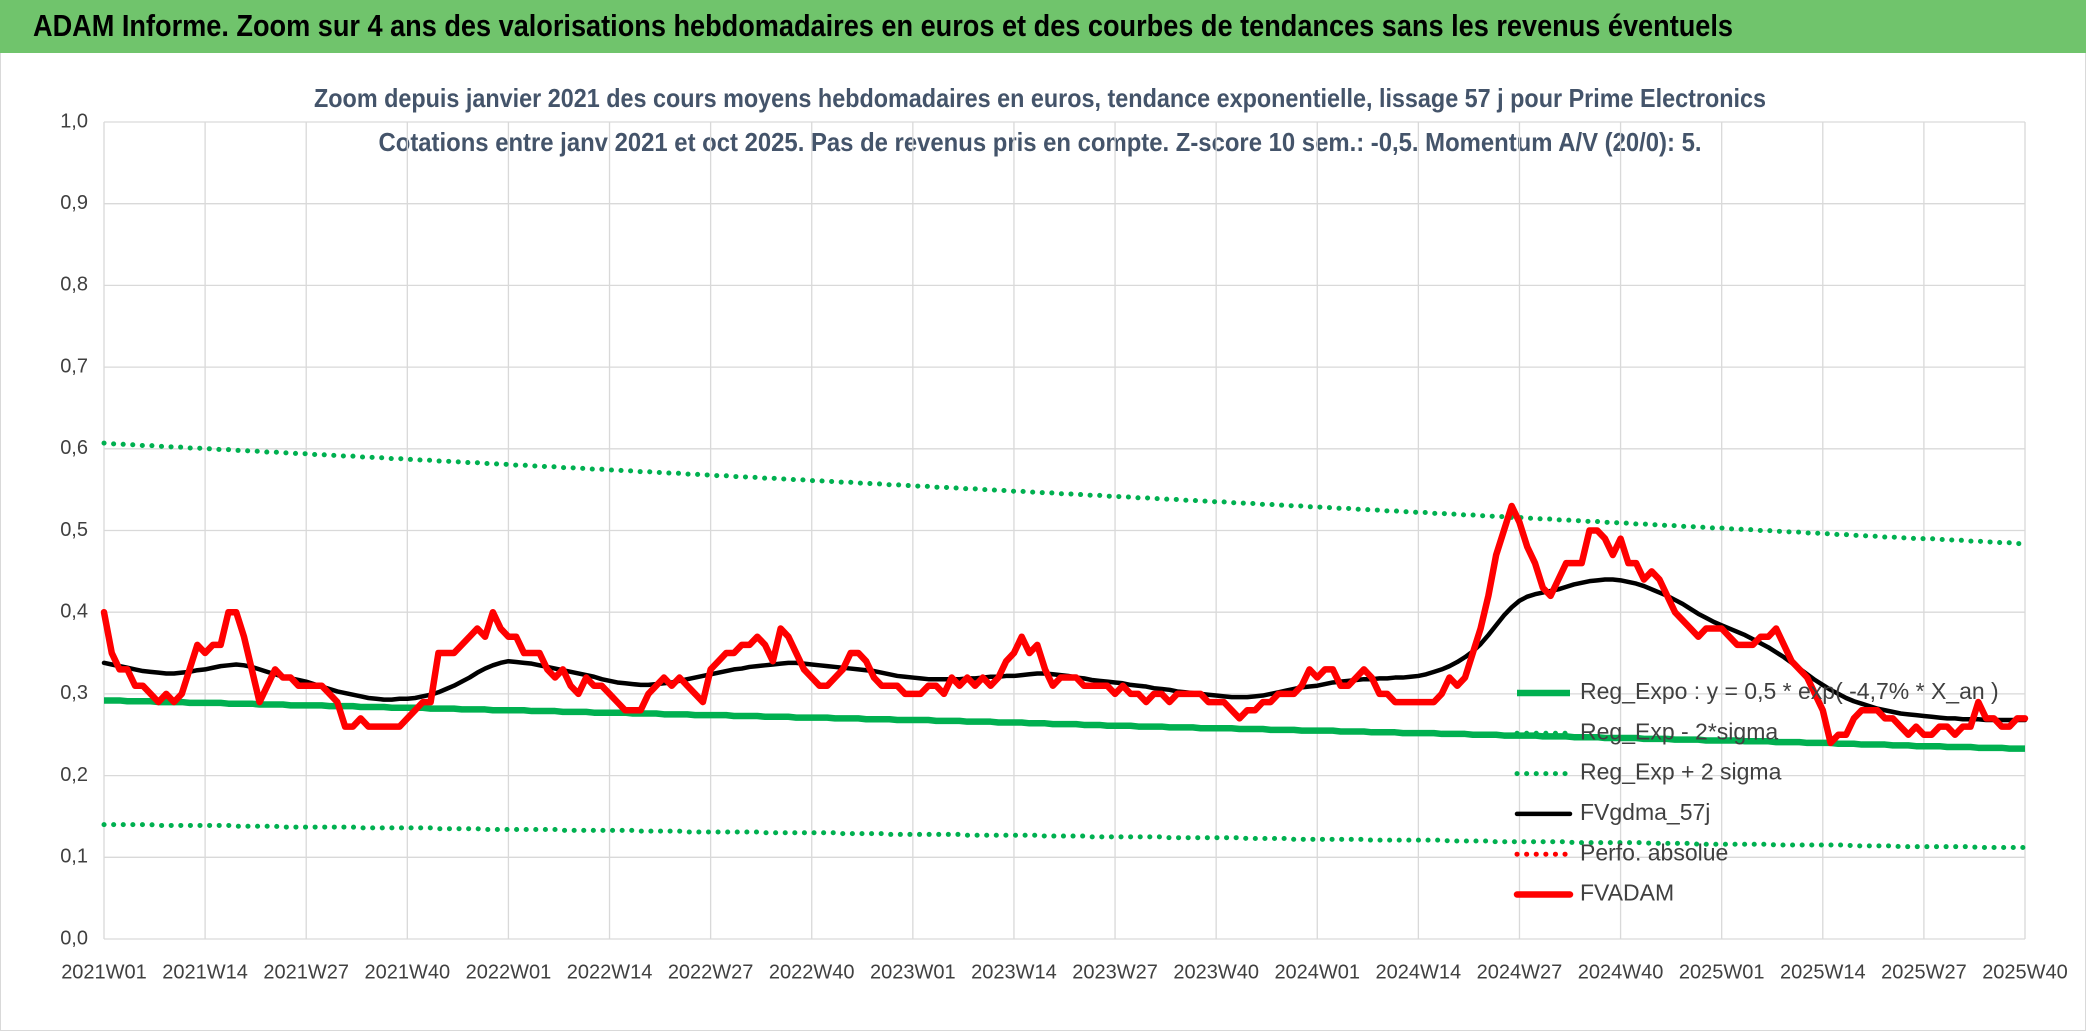 Image resolution: width=2086 pixels, height=1031 pixels. I want to click on y-tick-label: 0,6, so click(74, 448).